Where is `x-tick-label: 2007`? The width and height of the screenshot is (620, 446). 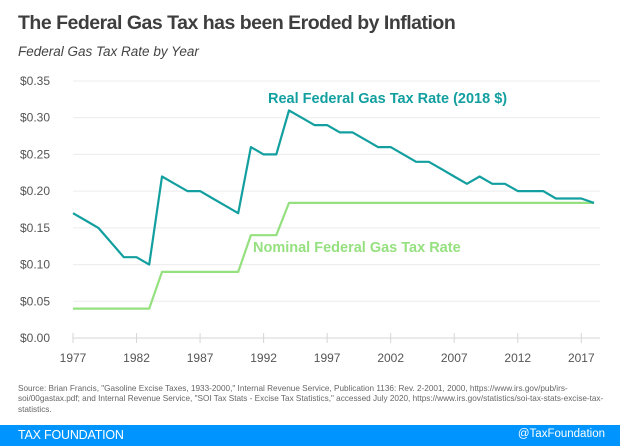
x-tick-label: 2007 is located at coordinates (454, 358).